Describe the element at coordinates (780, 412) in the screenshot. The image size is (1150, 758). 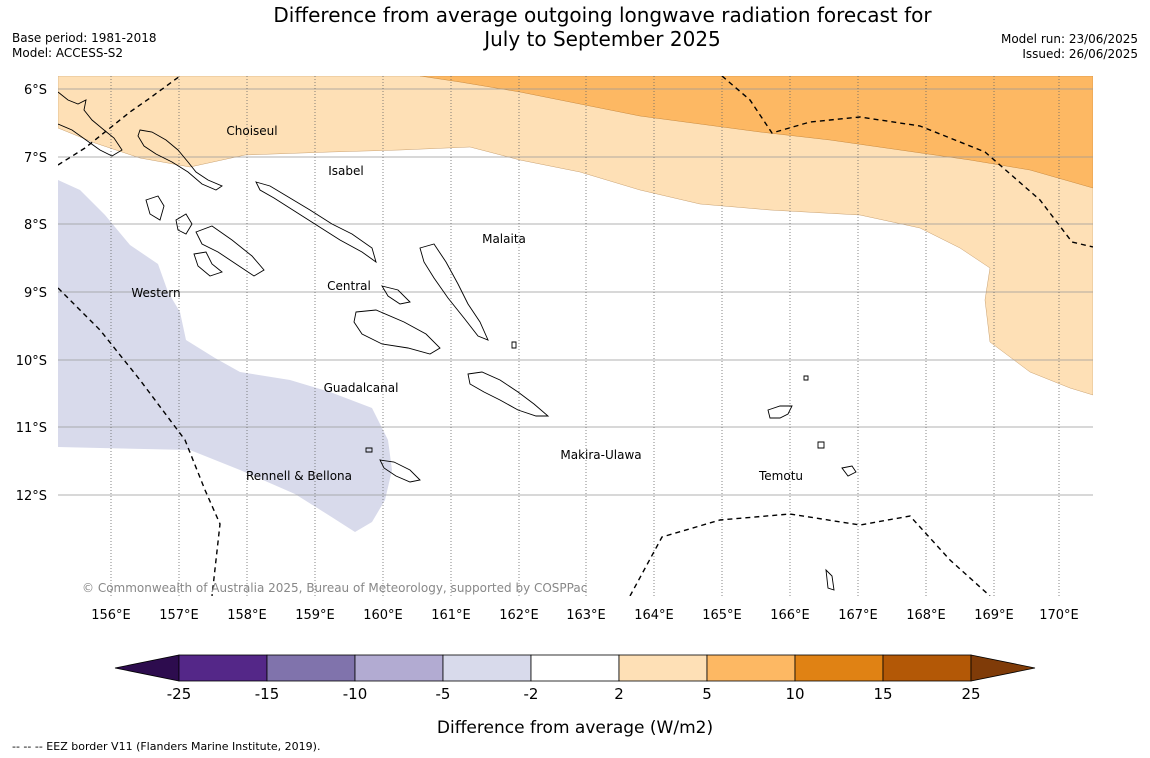
I see `island-santa-cruz` at that location.